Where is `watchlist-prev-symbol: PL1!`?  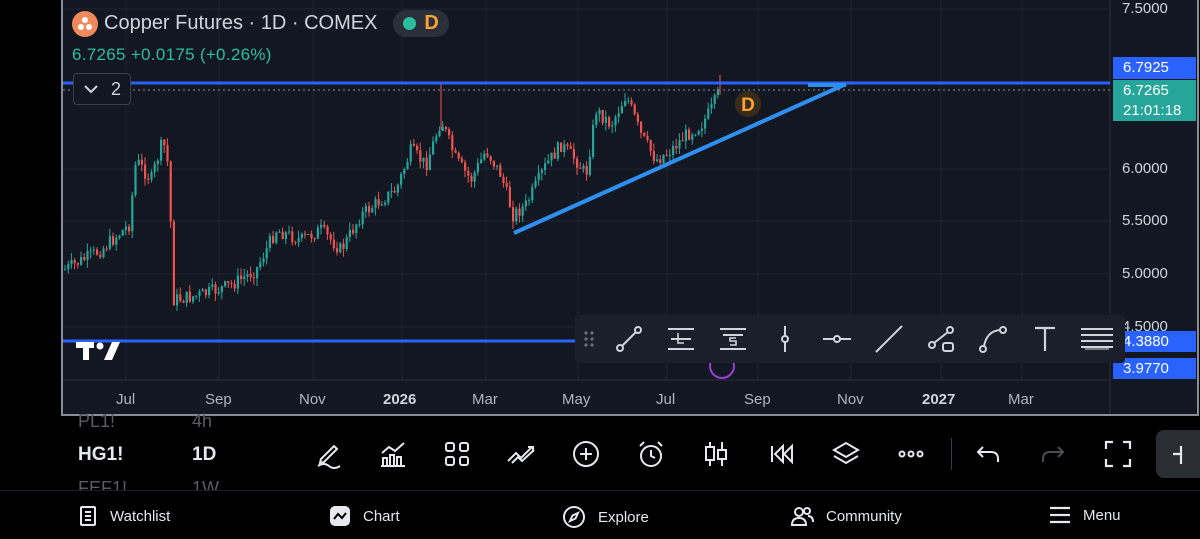
watchlist-prev-symbol: PL1! is located at coordinates (97, 421).